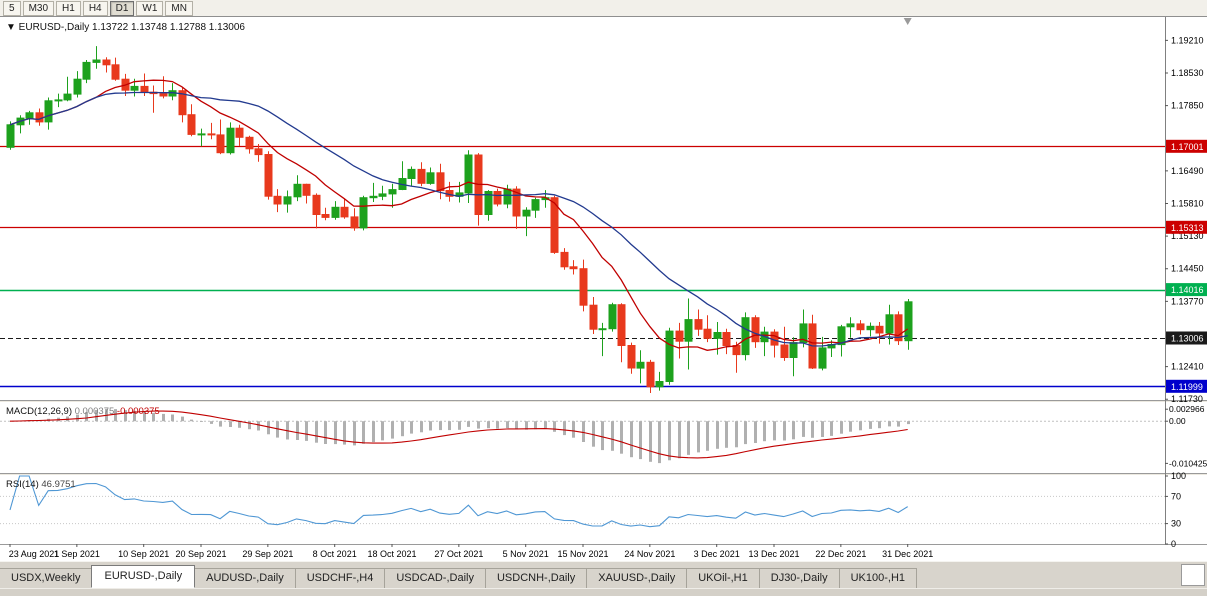 This screenshot has width=1207, height=596. What do you see at coordinates (773, 554) in the screenshot?
I see `date-axis-label: 13 Dec 2021` at bounding box center [773, 554].